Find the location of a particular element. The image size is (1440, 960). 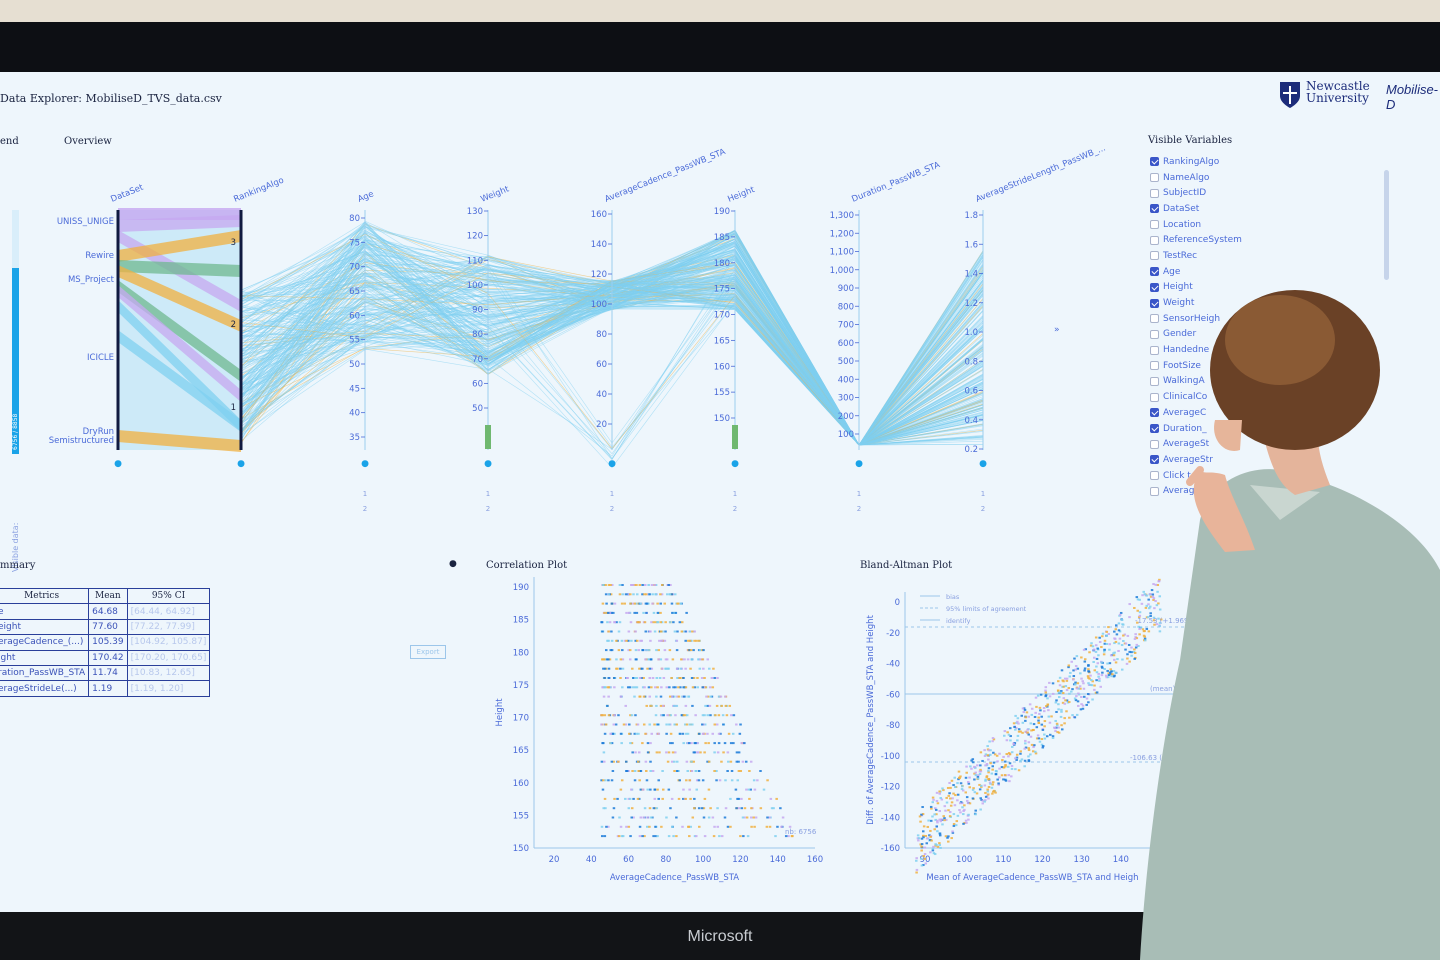

tick-label: 185 is located at coordinates (722, 238).